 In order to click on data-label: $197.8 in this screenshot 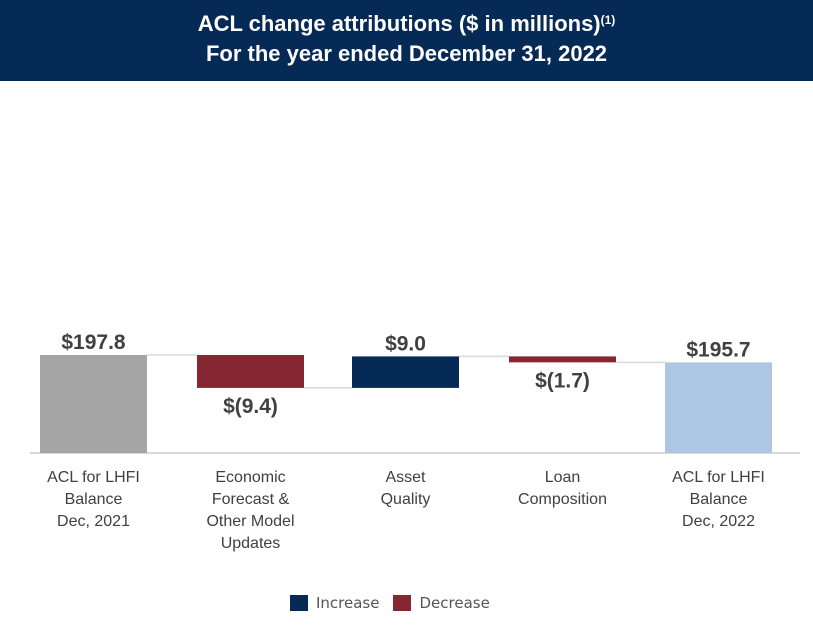, I will do `click(93, 342)`.